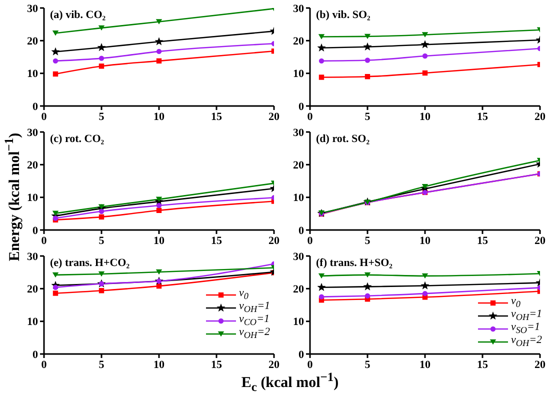 This screenshot has width=550, height=393. I want to click on legend-label: v$_{CO}$=1, so click(254, 320).